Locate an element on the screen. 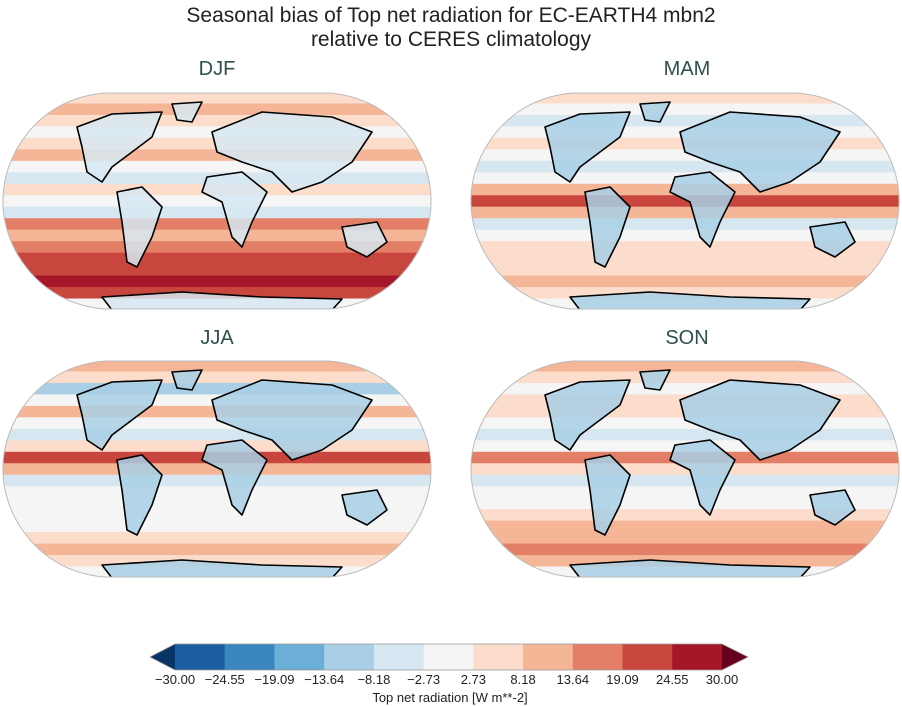 This screenshot has height=706, width=902. panel-title-jja: JJA is located at coordinates (217, 338).